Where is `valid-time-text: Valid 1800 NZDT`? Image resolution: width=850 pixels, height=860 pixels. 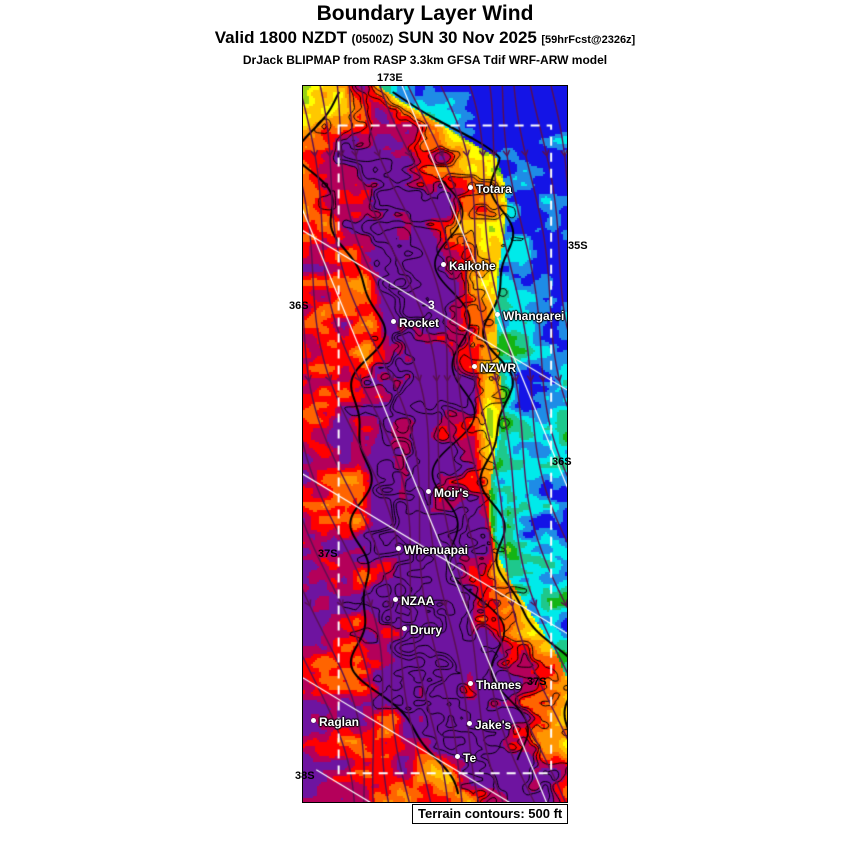
valid-time-text: Valid 1800 NZDT is located at coordinates (281, 37).